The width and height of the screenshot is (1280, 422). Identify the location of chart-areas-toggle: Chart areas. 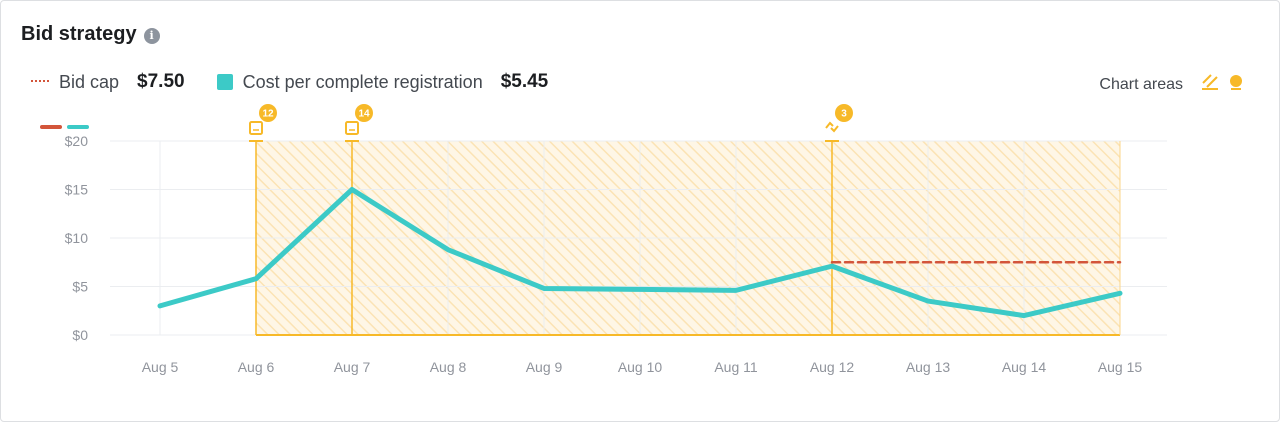
(1172, 84).